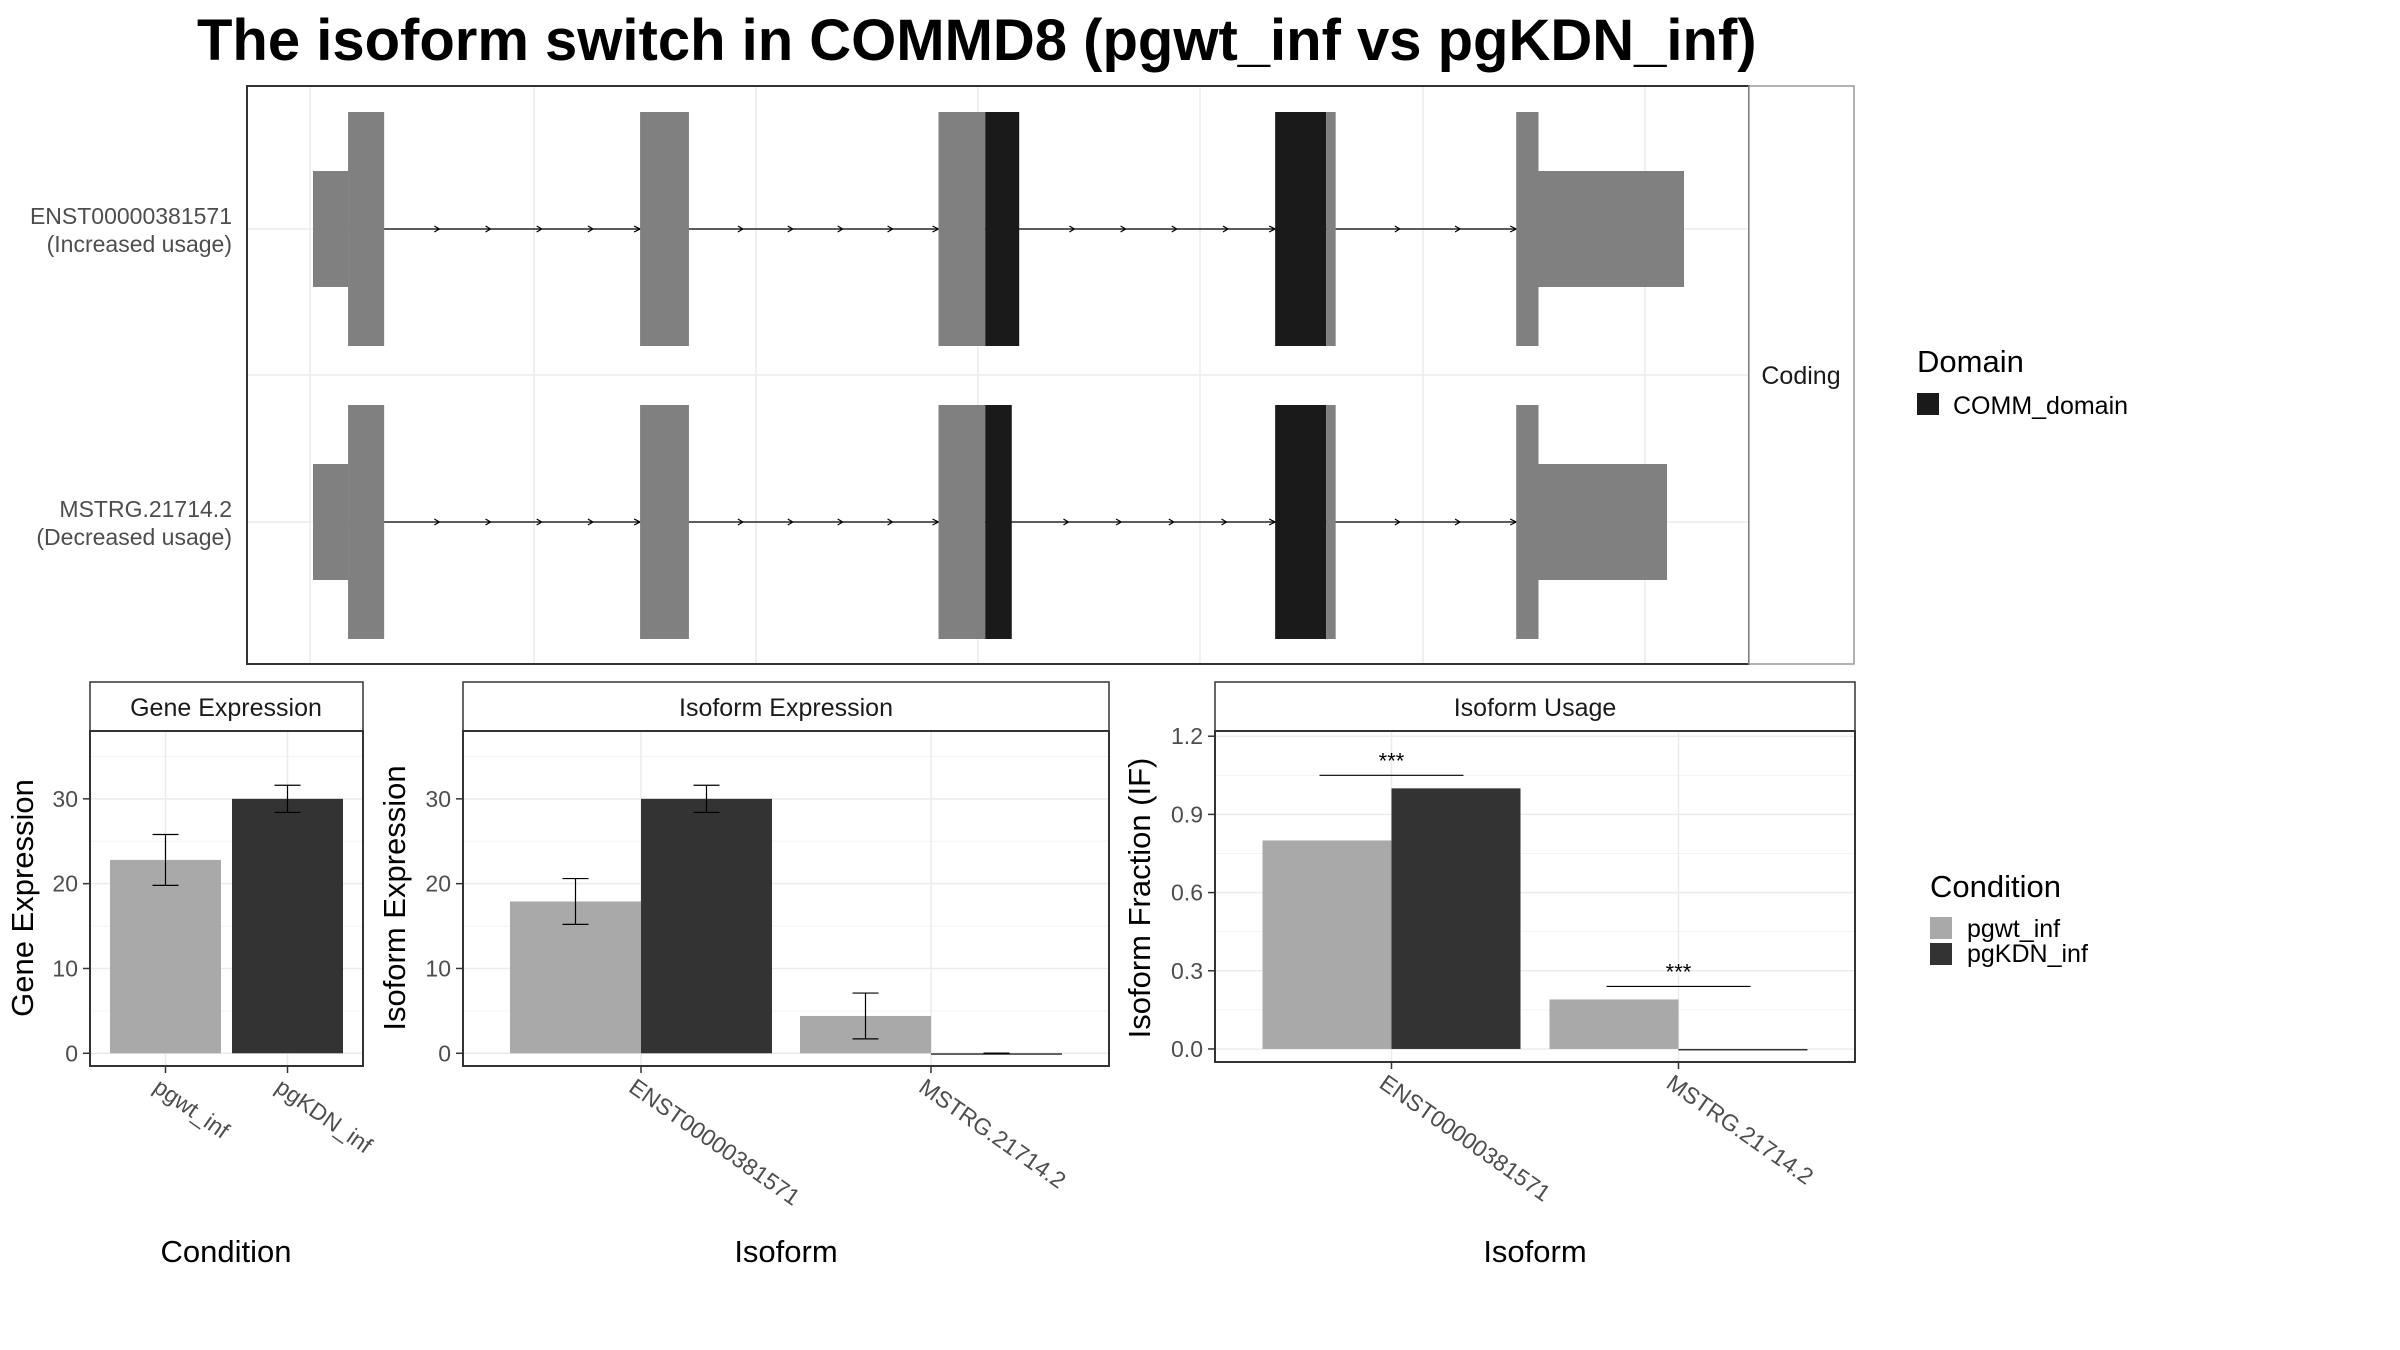 Image resolution: width=2400 pixels, height=1350 pixels. Describe the element at coordinates (1187, 1049) in the screenshot. I see `y-tick-label: 0.0` at that location.